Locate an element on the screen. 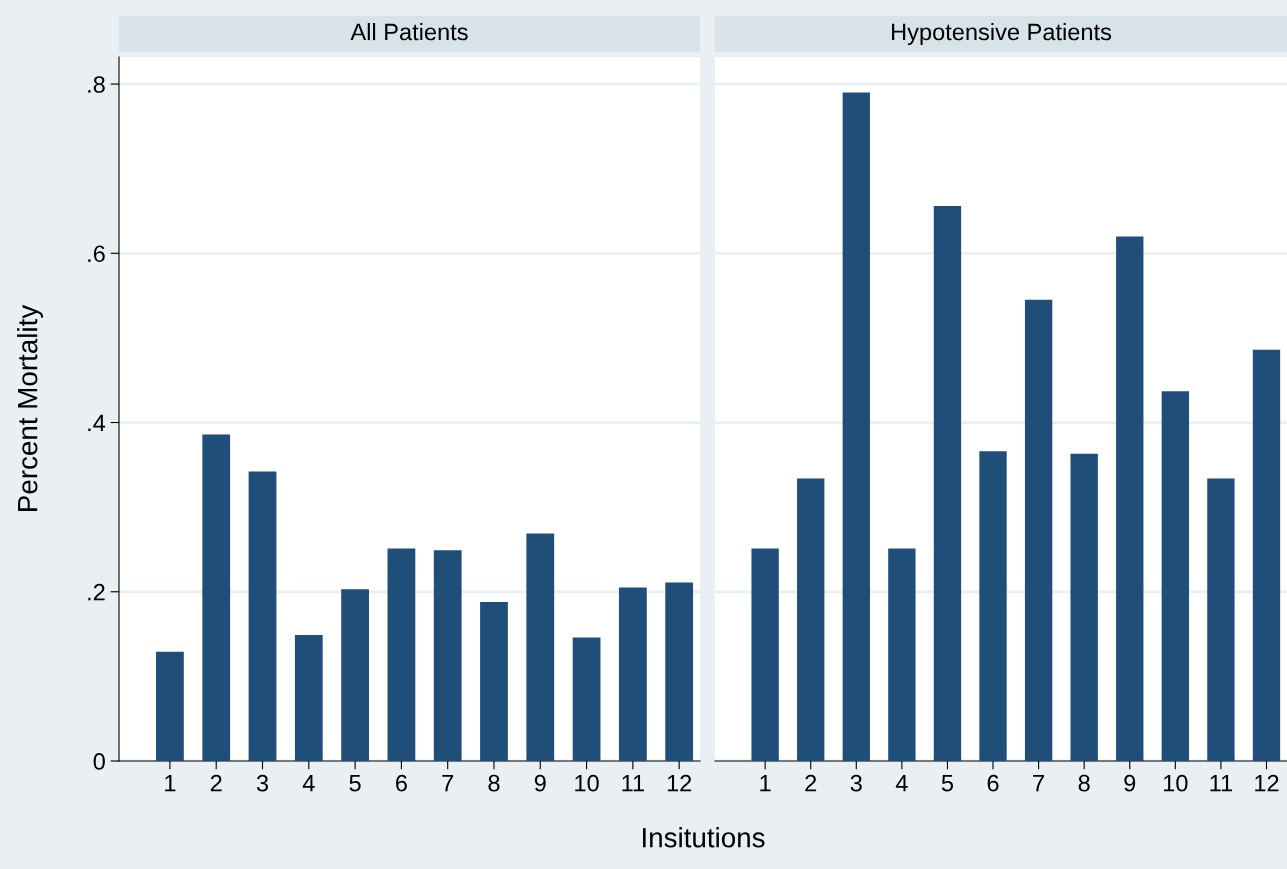 Image resolution: width=1287 pixels, height=869 pixels. chart-title: All Patients is located at coordinates (409, 32).